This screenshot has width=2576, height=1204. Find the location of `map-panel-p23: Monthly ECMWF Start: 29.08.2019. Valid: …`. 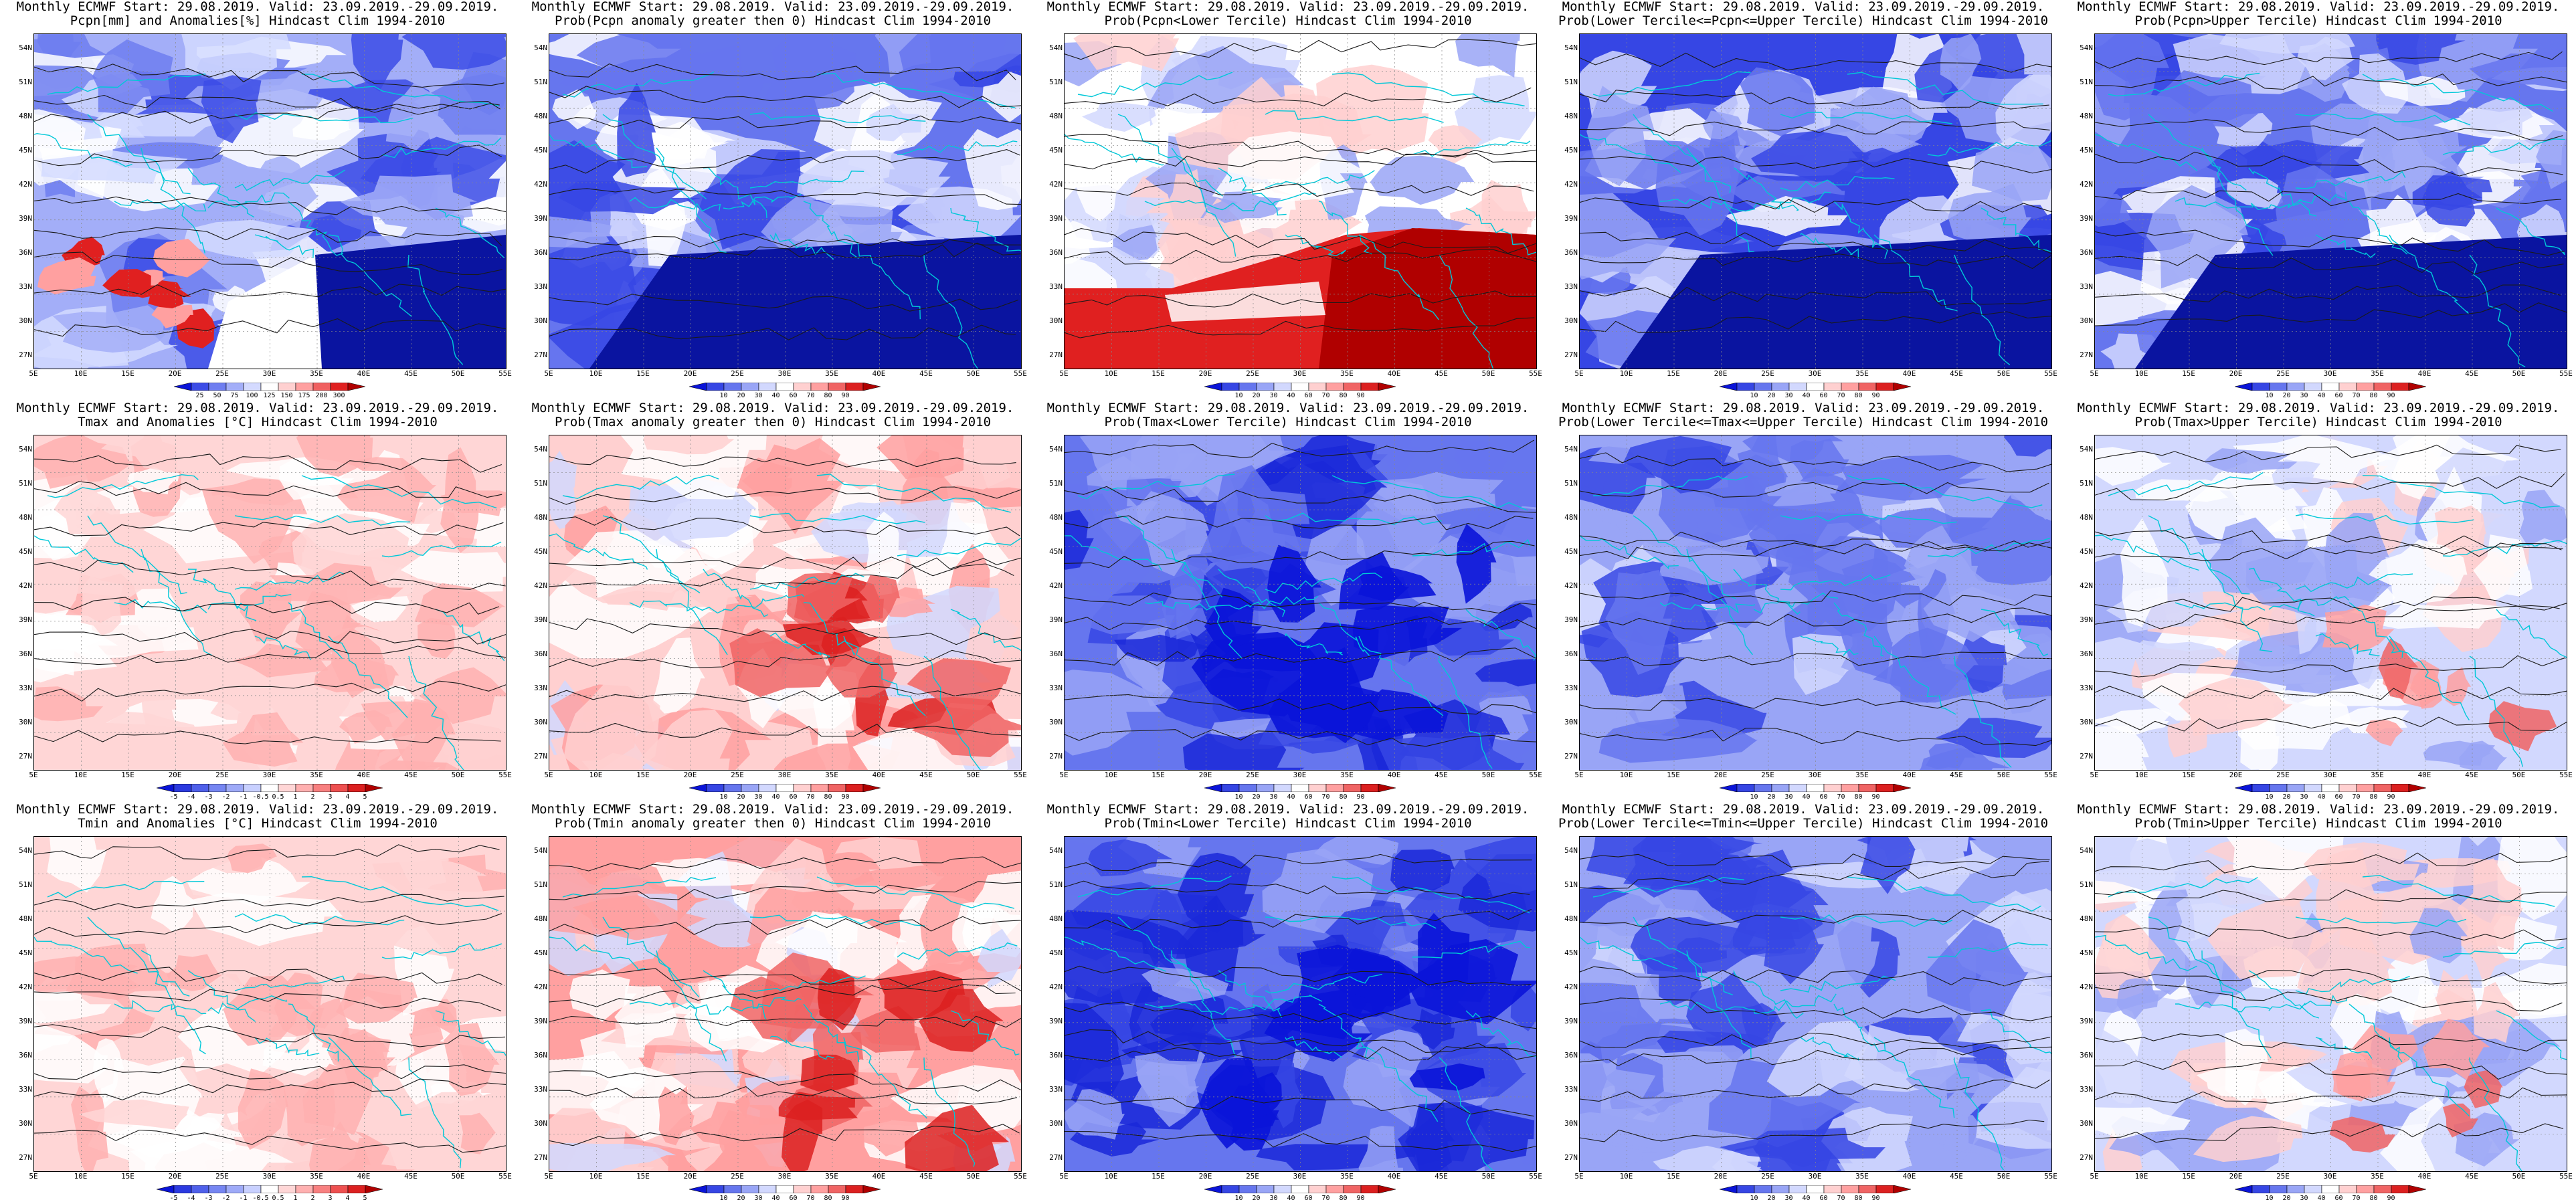

map-panel-p23: Monthly ECMWF Start: 29.08.2019. Valid: … is located at coordinates (1288, 602).